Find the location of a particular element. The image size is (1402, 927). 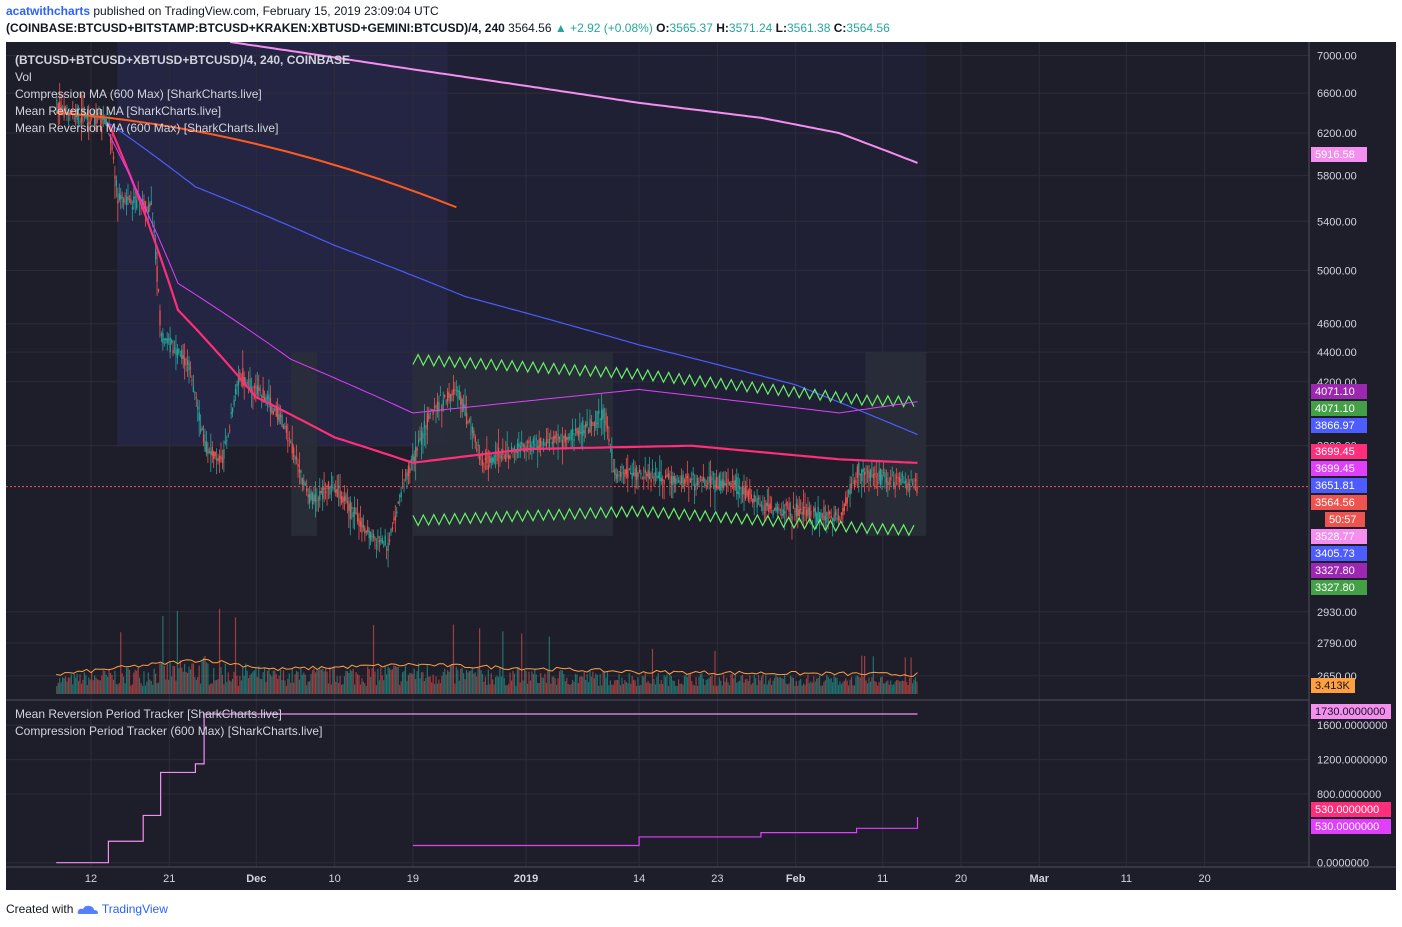

legend-mean-reversion-ma: Mean Reversion MA [SharkCharts.live] is located at coordinates (118, 111).